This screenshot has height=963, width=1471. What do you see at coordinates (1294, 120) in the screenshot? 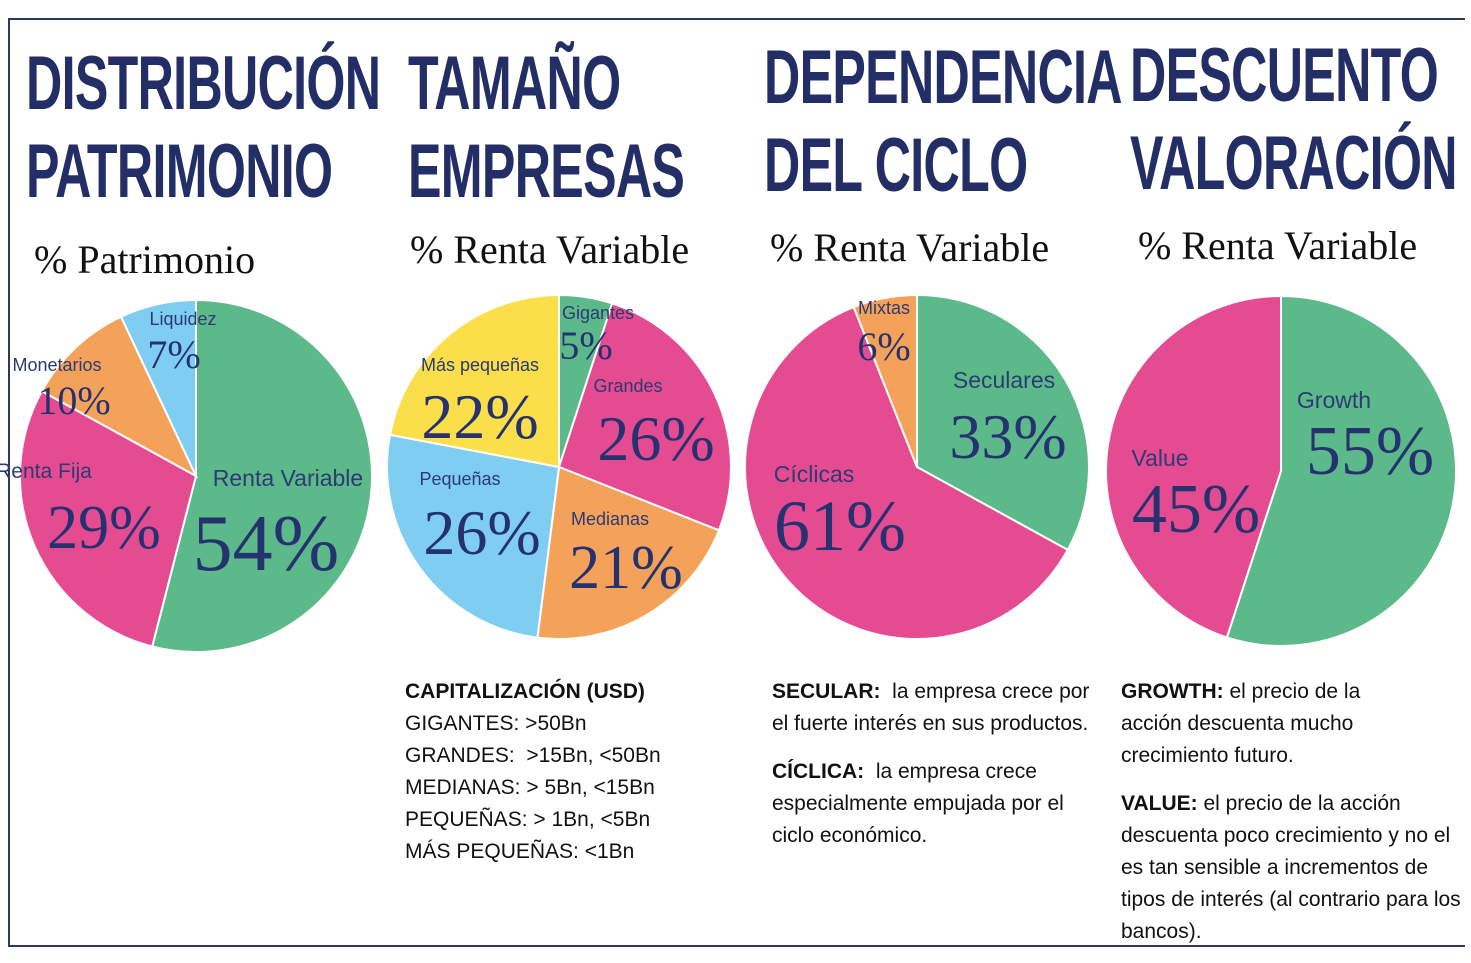
I see `title-descuento-valoracion: DESCUENTO VALORACIÓN` at bounding box center [1294, 120].